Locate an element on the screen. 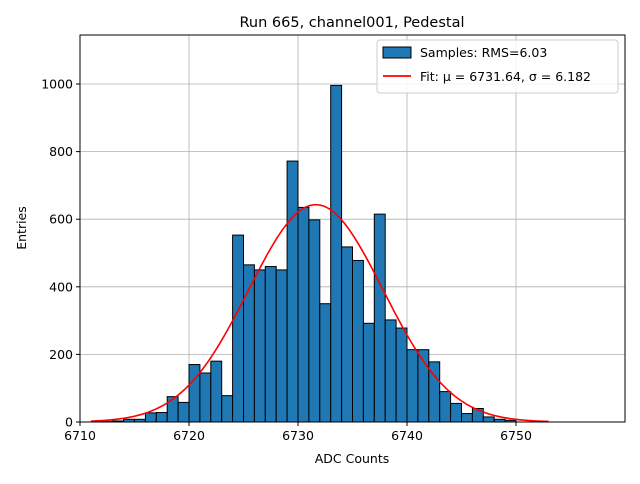  y-axis-label: Entries is located at coordinates (21, 228).